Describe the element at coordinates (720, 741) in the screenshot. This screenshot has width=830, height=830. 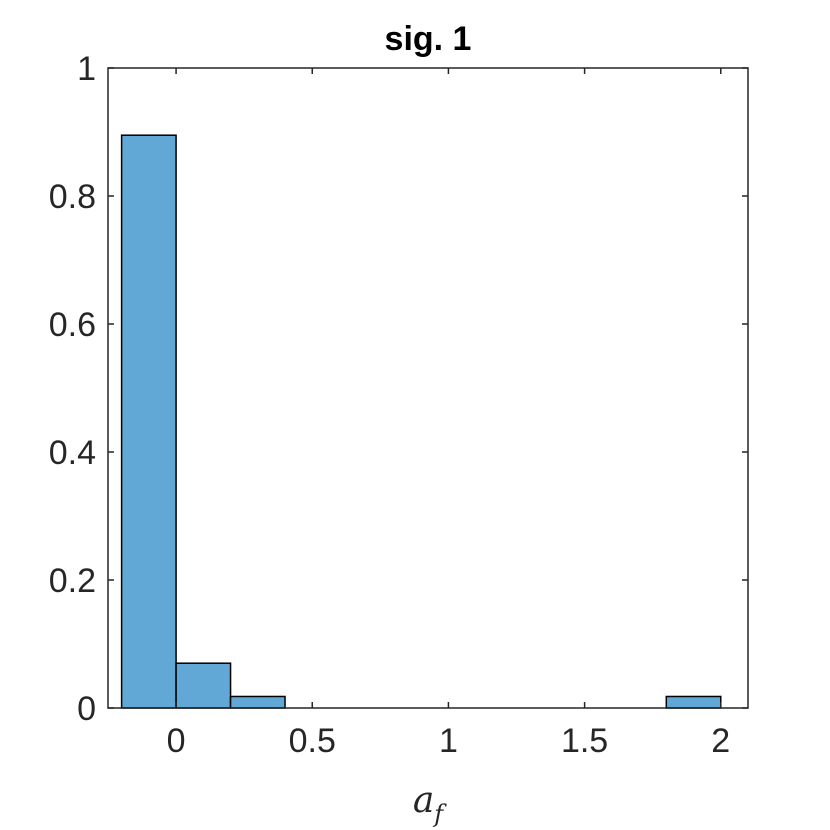
I see `x-tick-label-4: 2` at that location.